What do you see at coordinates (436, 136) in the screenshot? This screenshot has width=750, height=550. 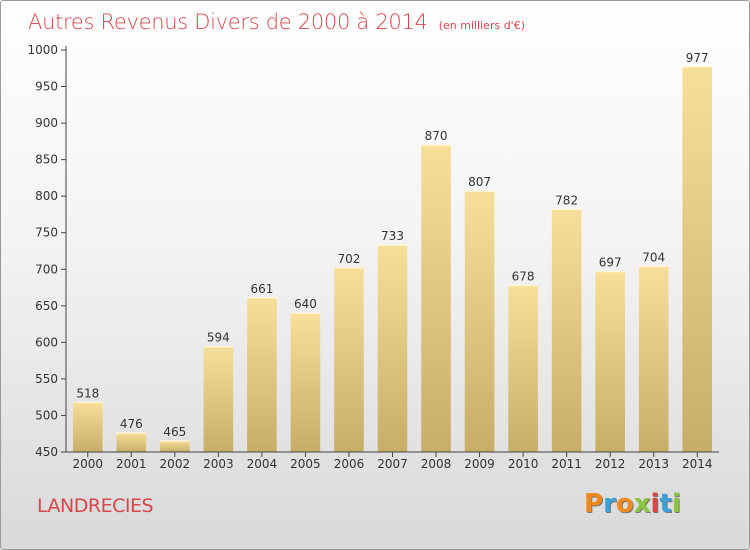 I see `data-label: 870` at bounding box center [436, 136].